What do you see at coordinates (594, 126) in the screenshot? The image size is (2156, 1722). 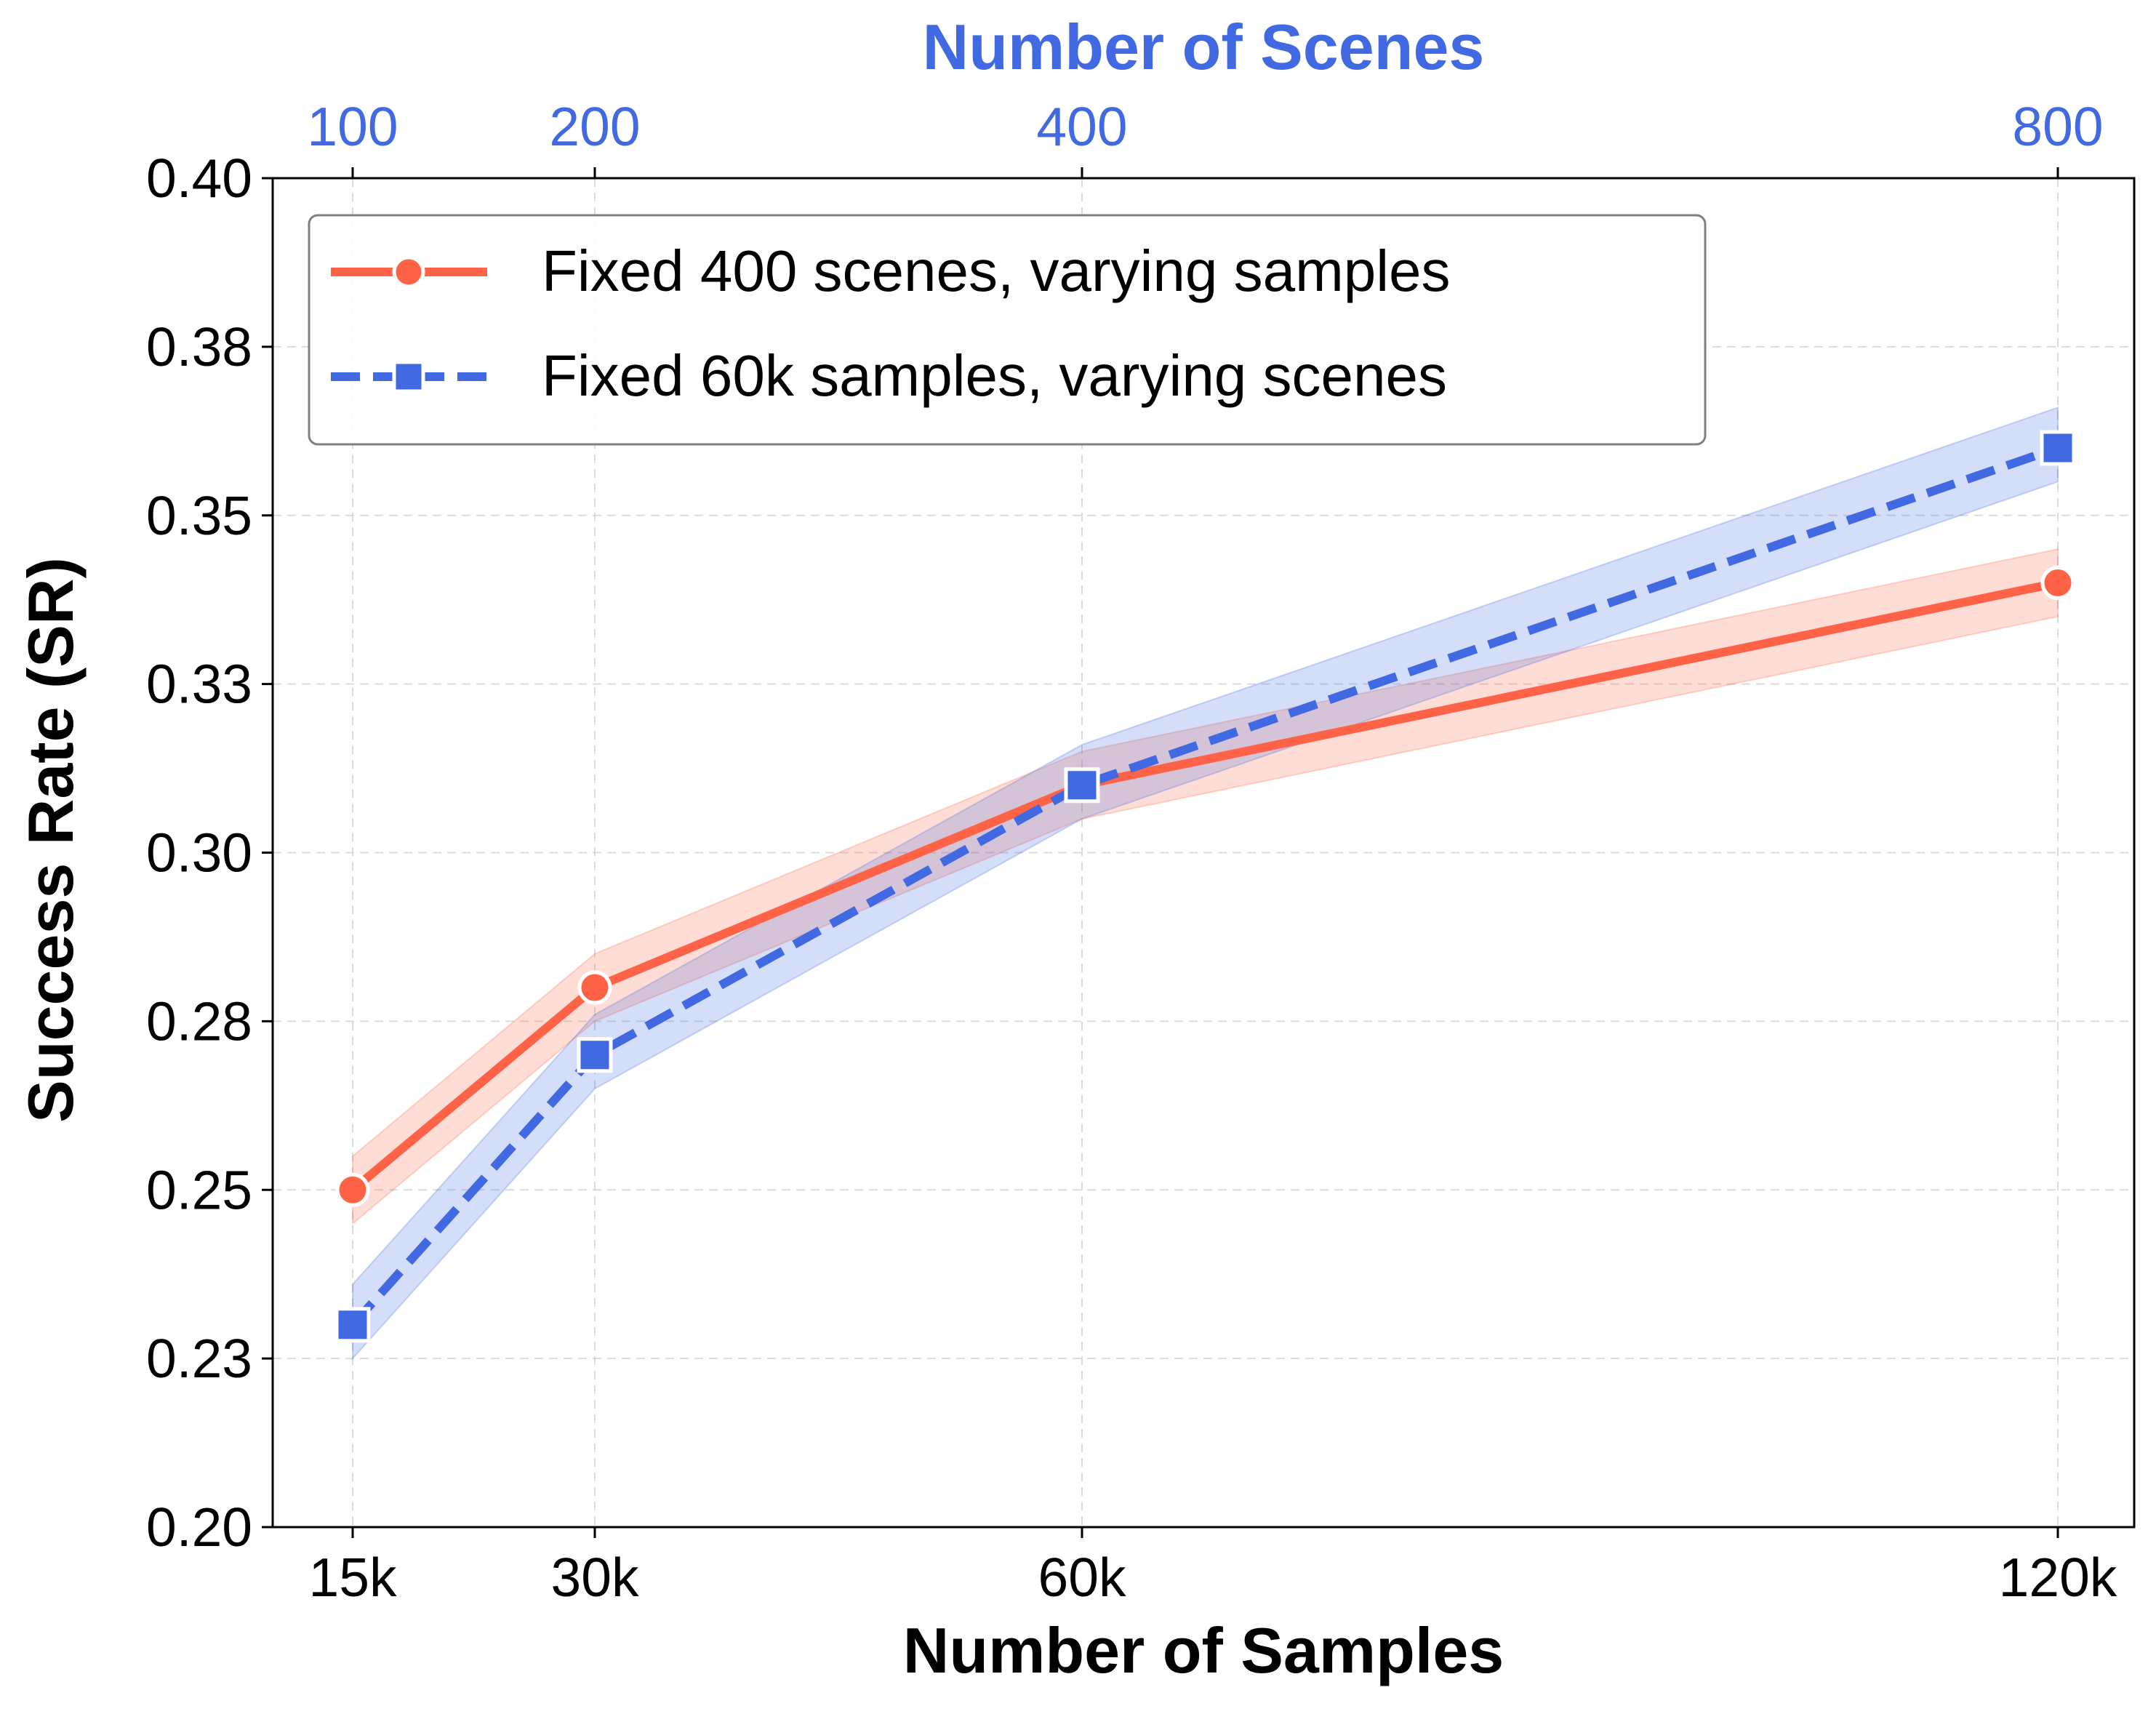 I see `top-tick-label: 200` at bounding box center [594, 126].